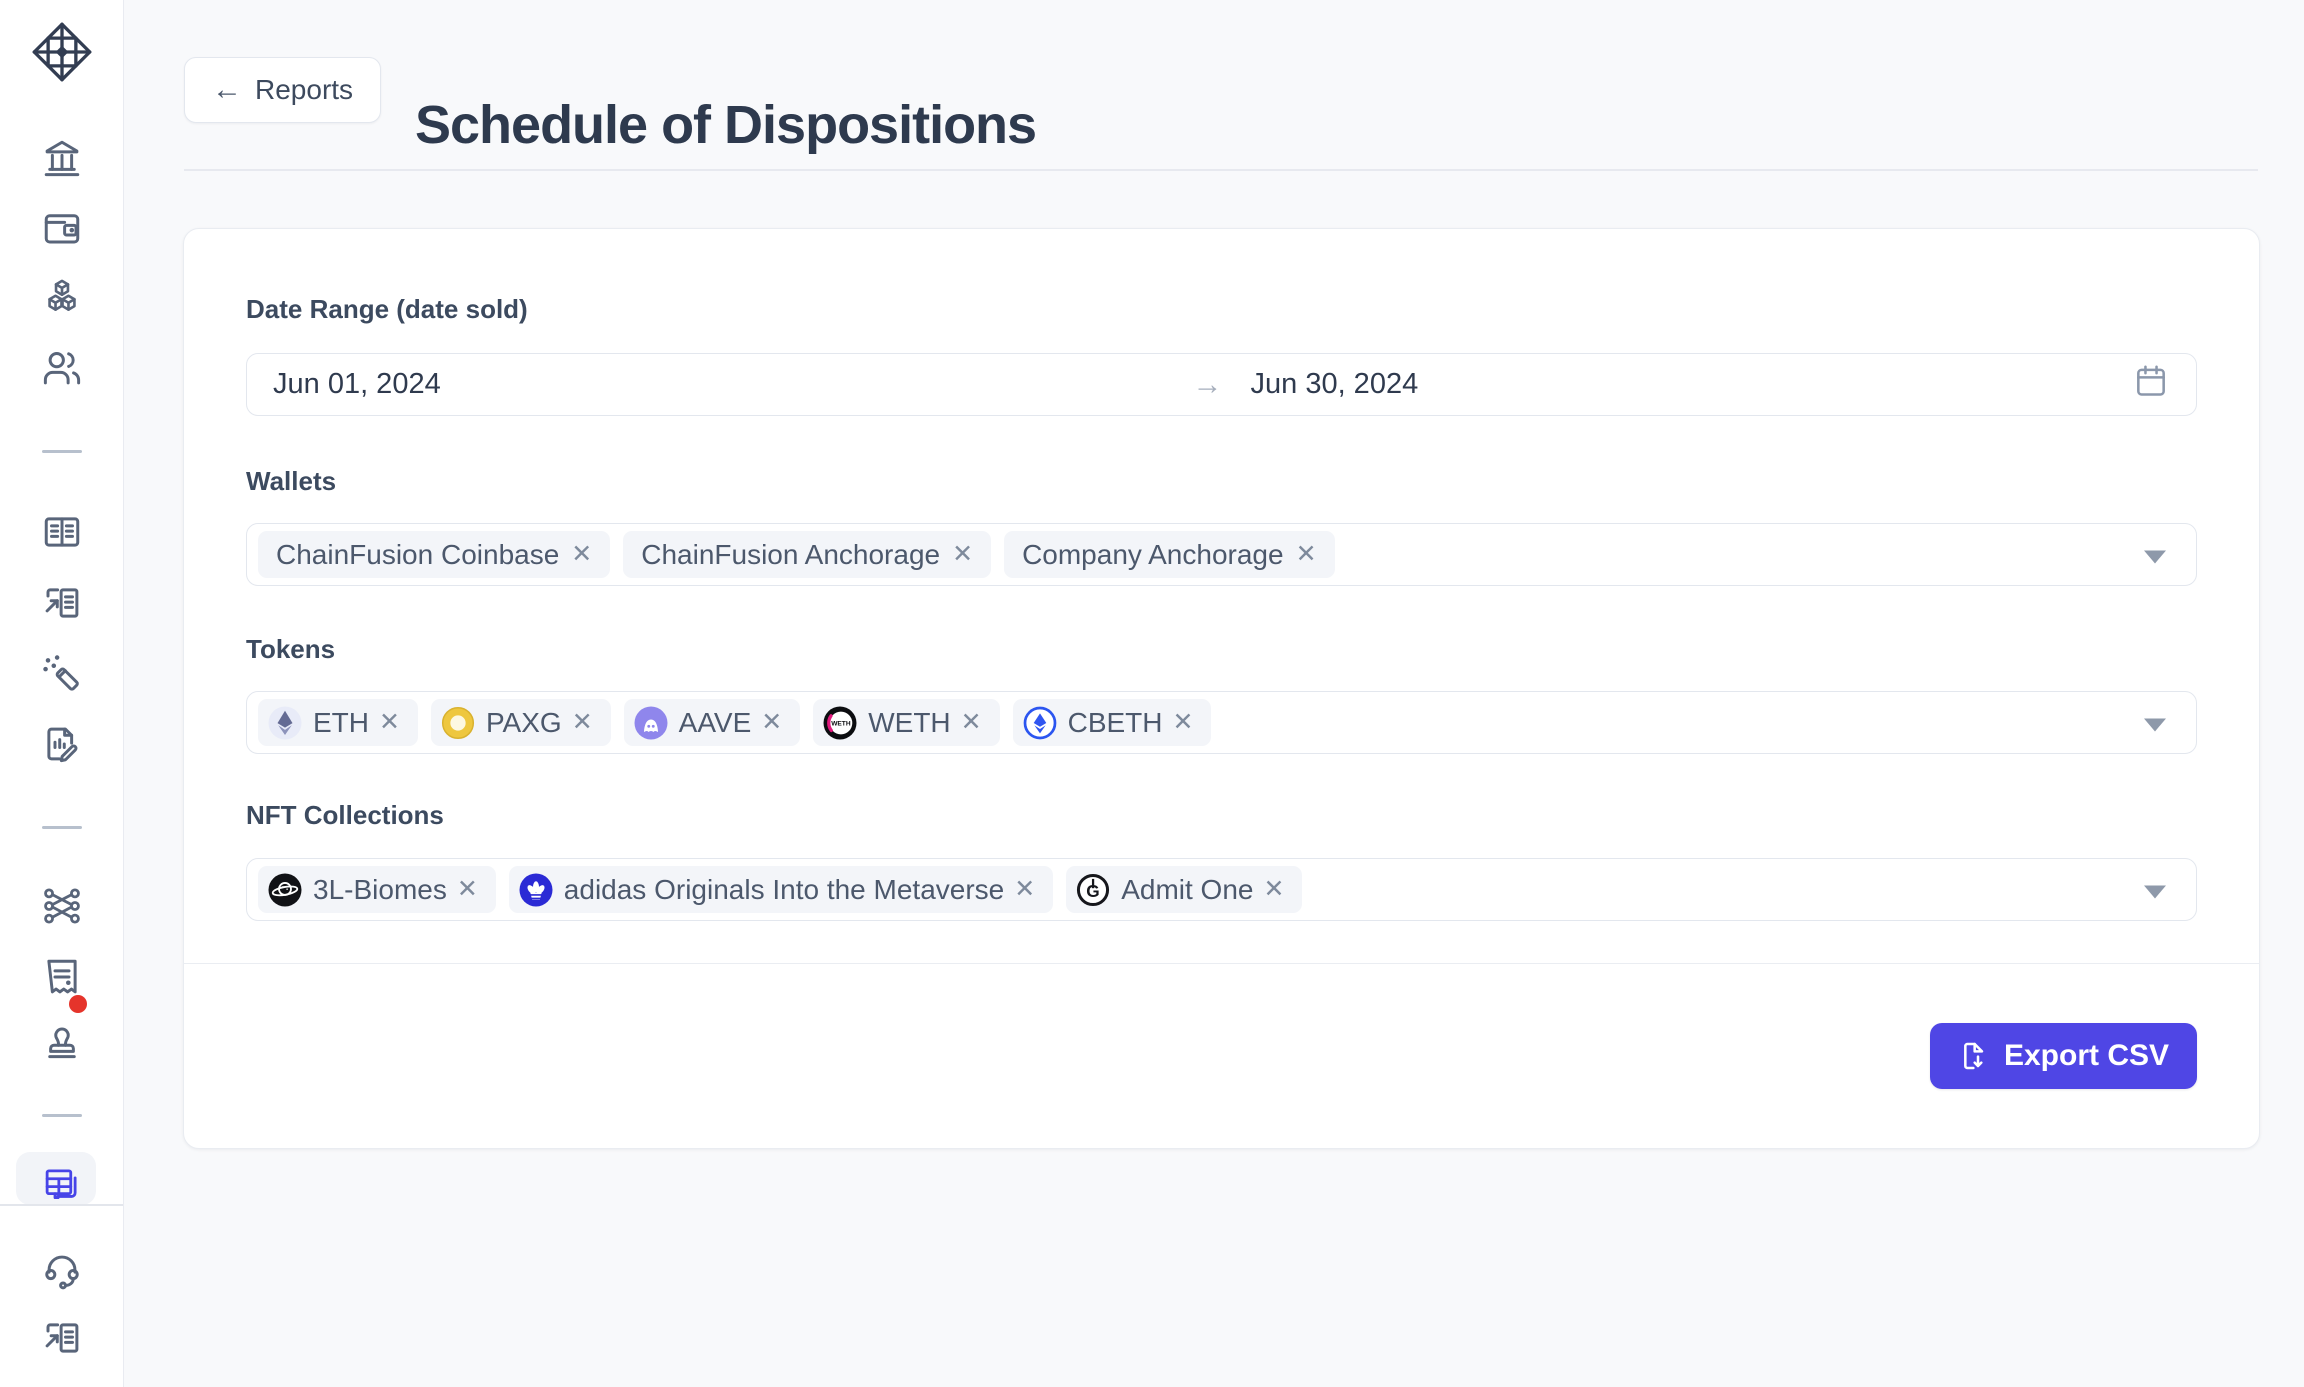 Image resolution: width=2304 pixels, height=1387 pixels. Describe the element at coordinates (1221, 722) in the screenshot. I see `tokens-select: ETH ✕ PAXG ✕ AAVE ✕` at that location.